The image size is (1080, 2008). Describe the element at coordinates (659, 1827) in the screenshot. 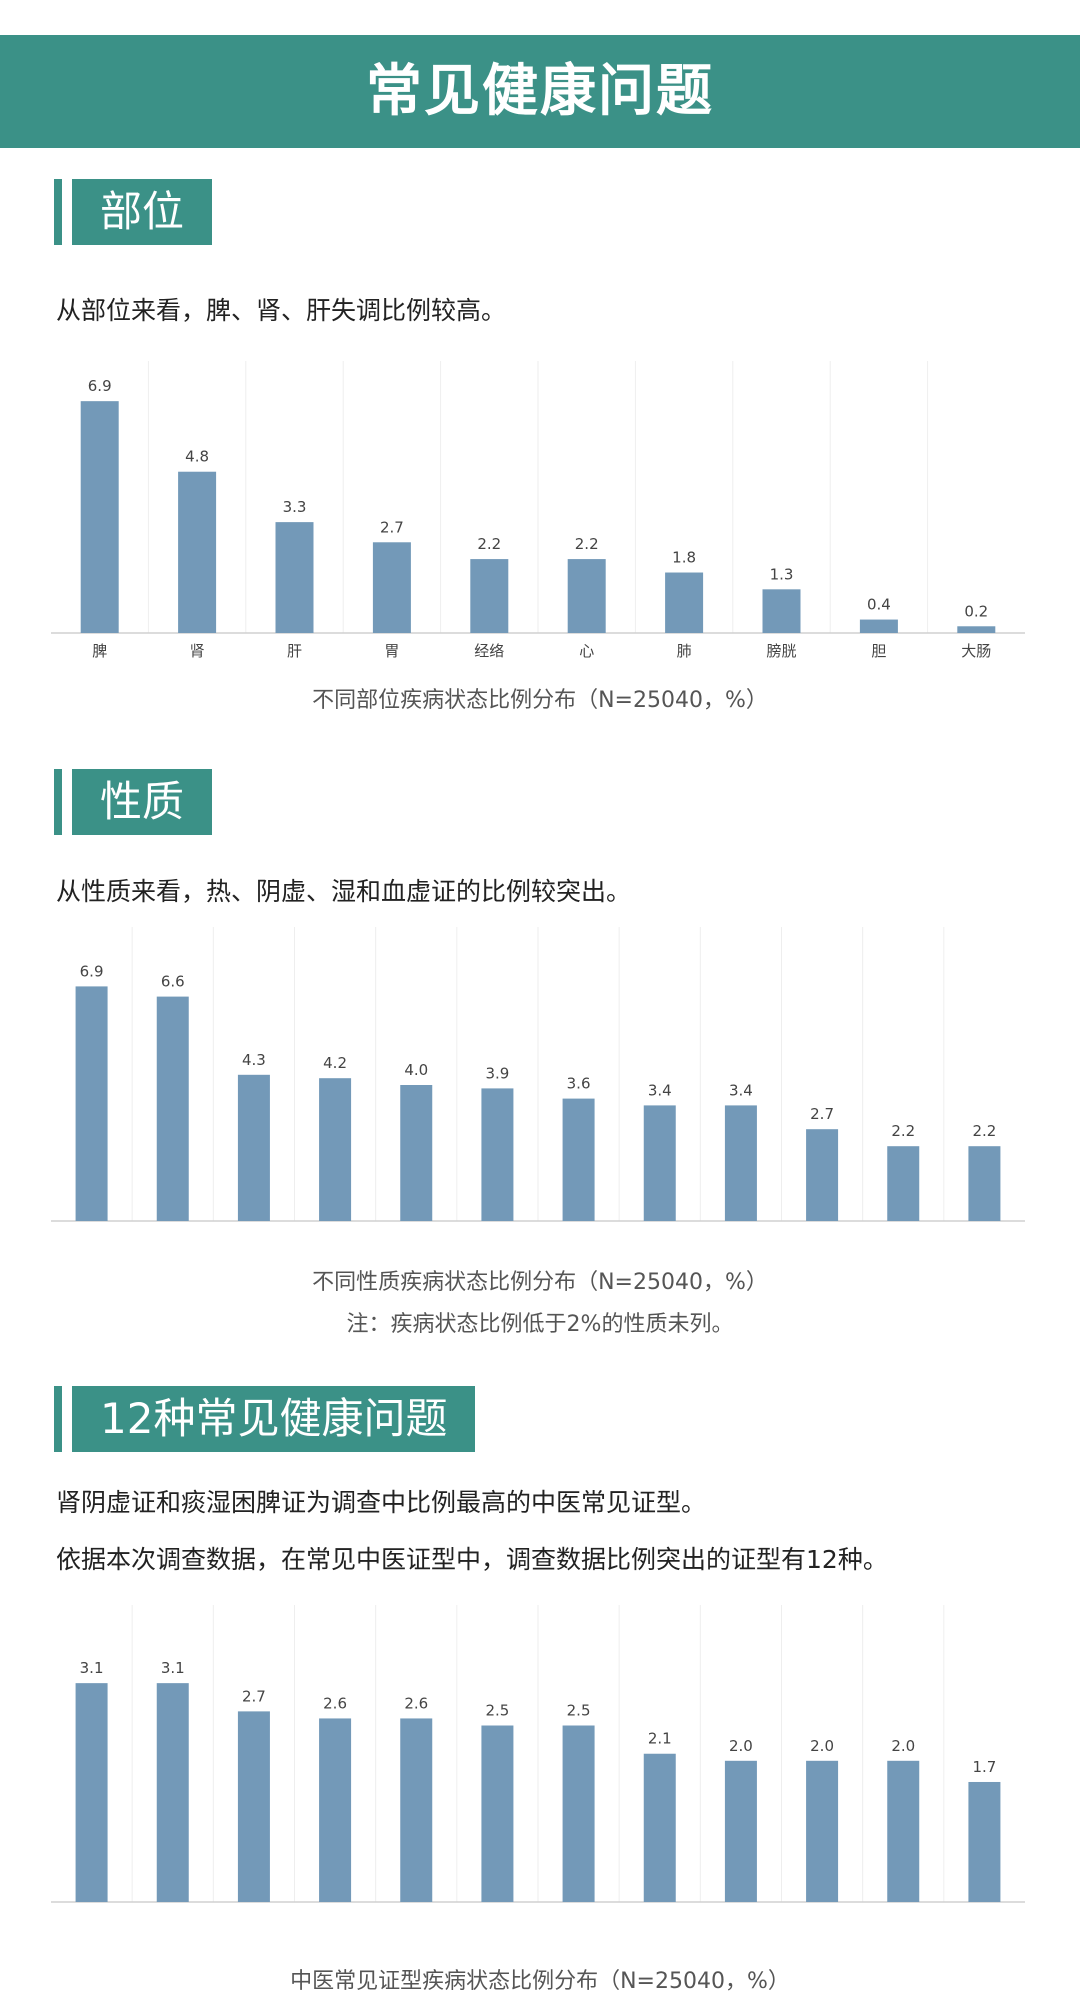

I see `bar-肾阳虚证` at that location.